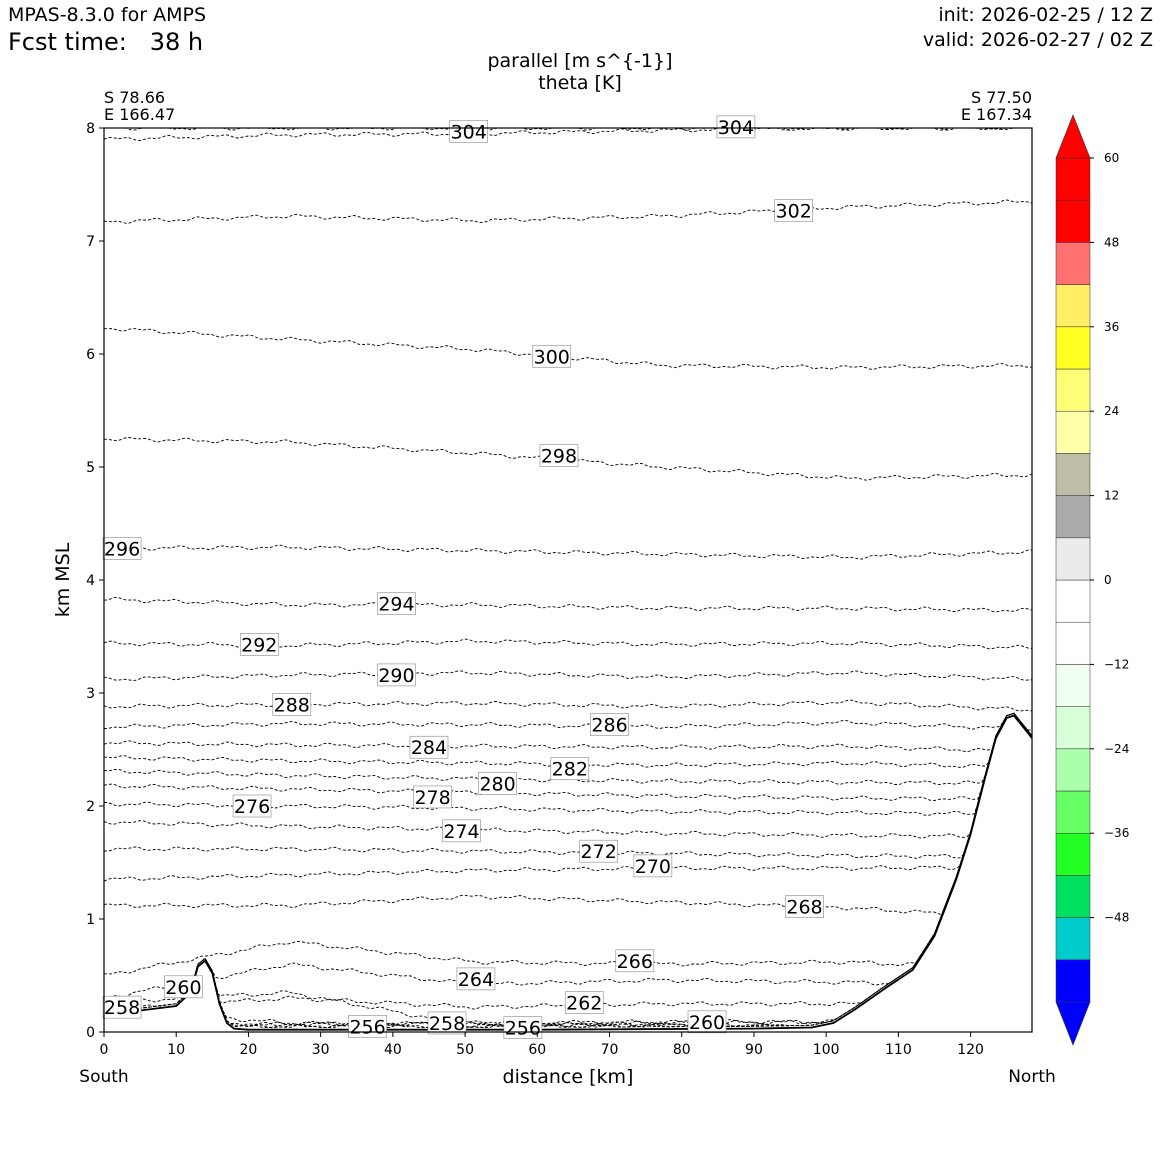 The height and width of the screenshot is (1160, 1160). What do you see at coordinates (176, 1045) in the screenshot?
I see `x-tick-10: 10` at bounding box center [176, 1045].